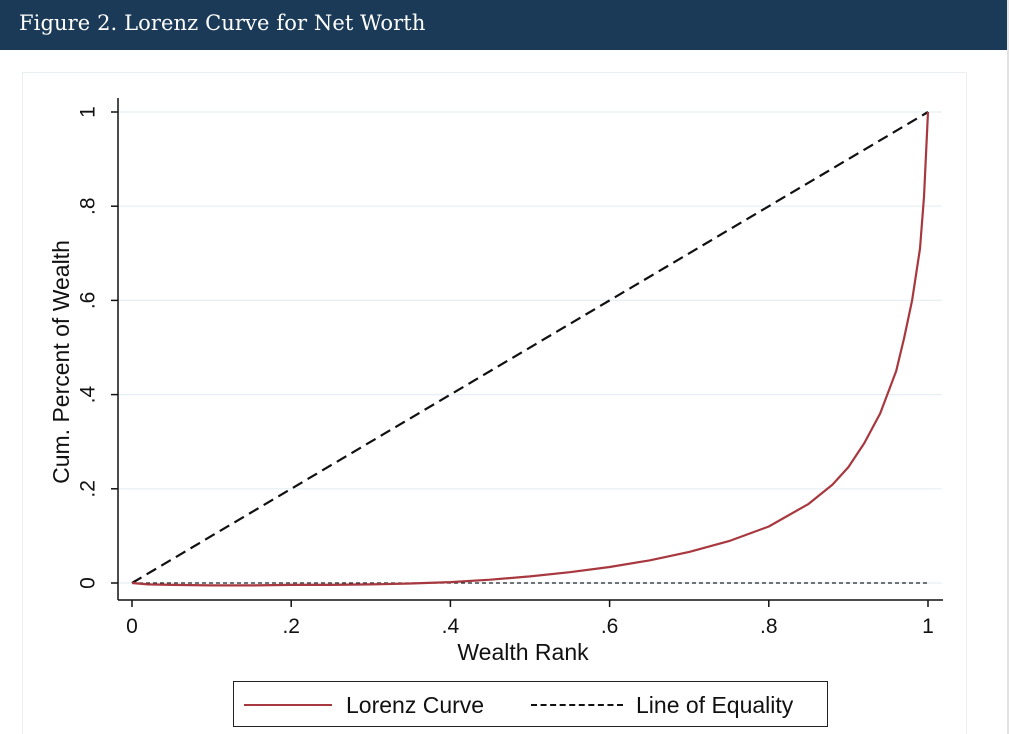 The width and height of the screenshot is (1010, 734). Describe the element at coordinates (415, 705) in the screenshot. I see `legend-label-lorenz: Lorenz Curve` at that location.